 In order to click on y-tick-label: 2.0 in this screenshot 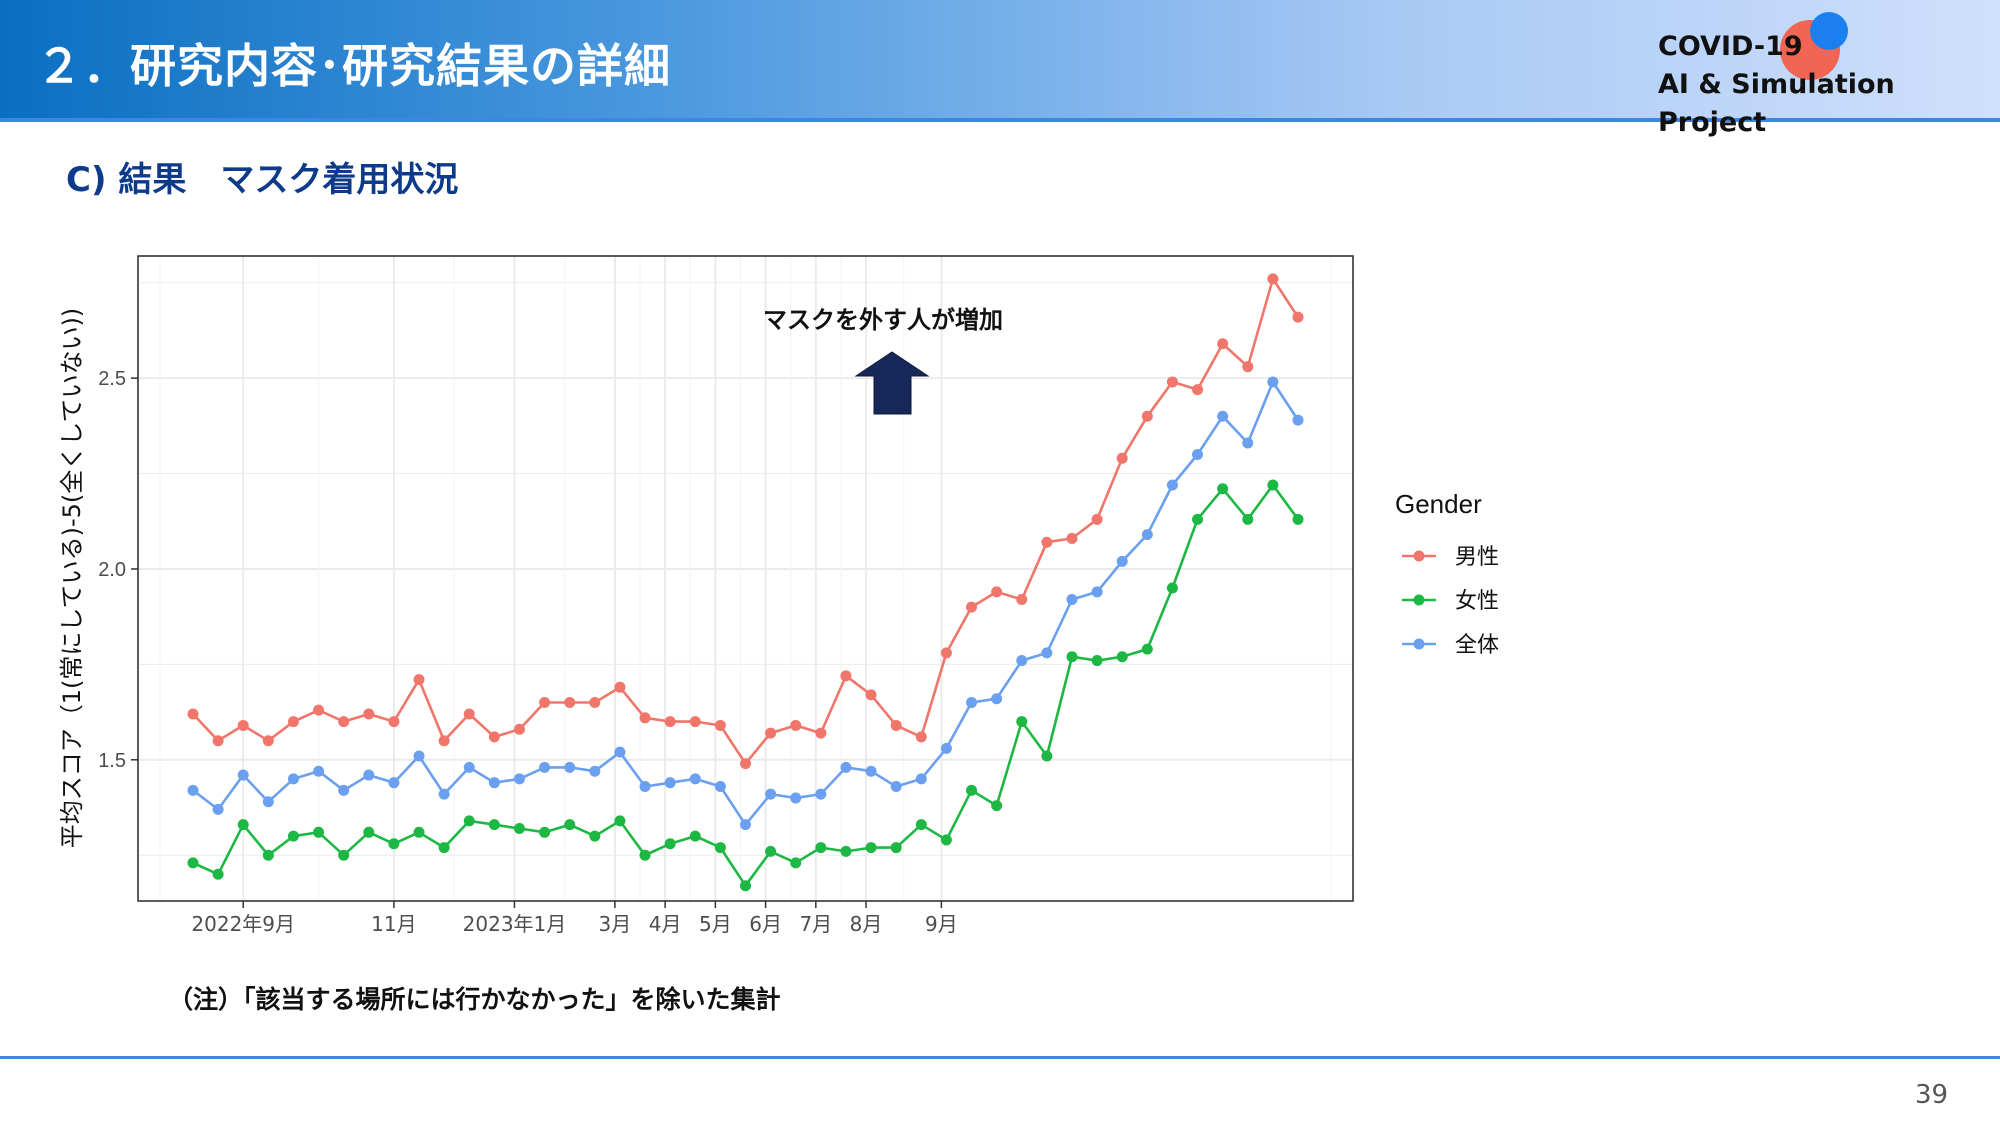, I will do `click(112, 570)`.